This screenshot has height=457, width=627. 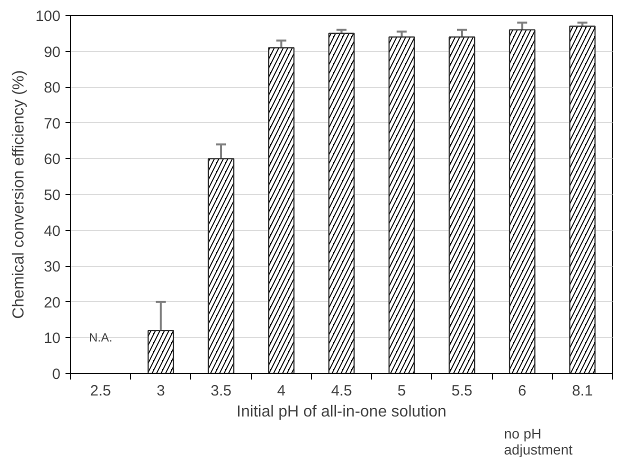 What do you see at coordinates (161, 391) in the screenshot?
I see `x-tick-label: 3` at bounding box center [161, 391].